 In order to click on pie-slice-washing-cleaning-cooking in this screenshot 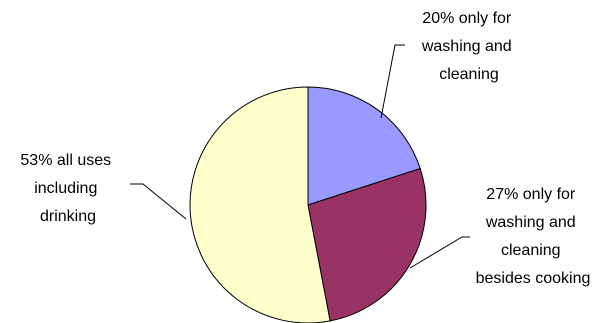, I will do `click(367, 244)`.